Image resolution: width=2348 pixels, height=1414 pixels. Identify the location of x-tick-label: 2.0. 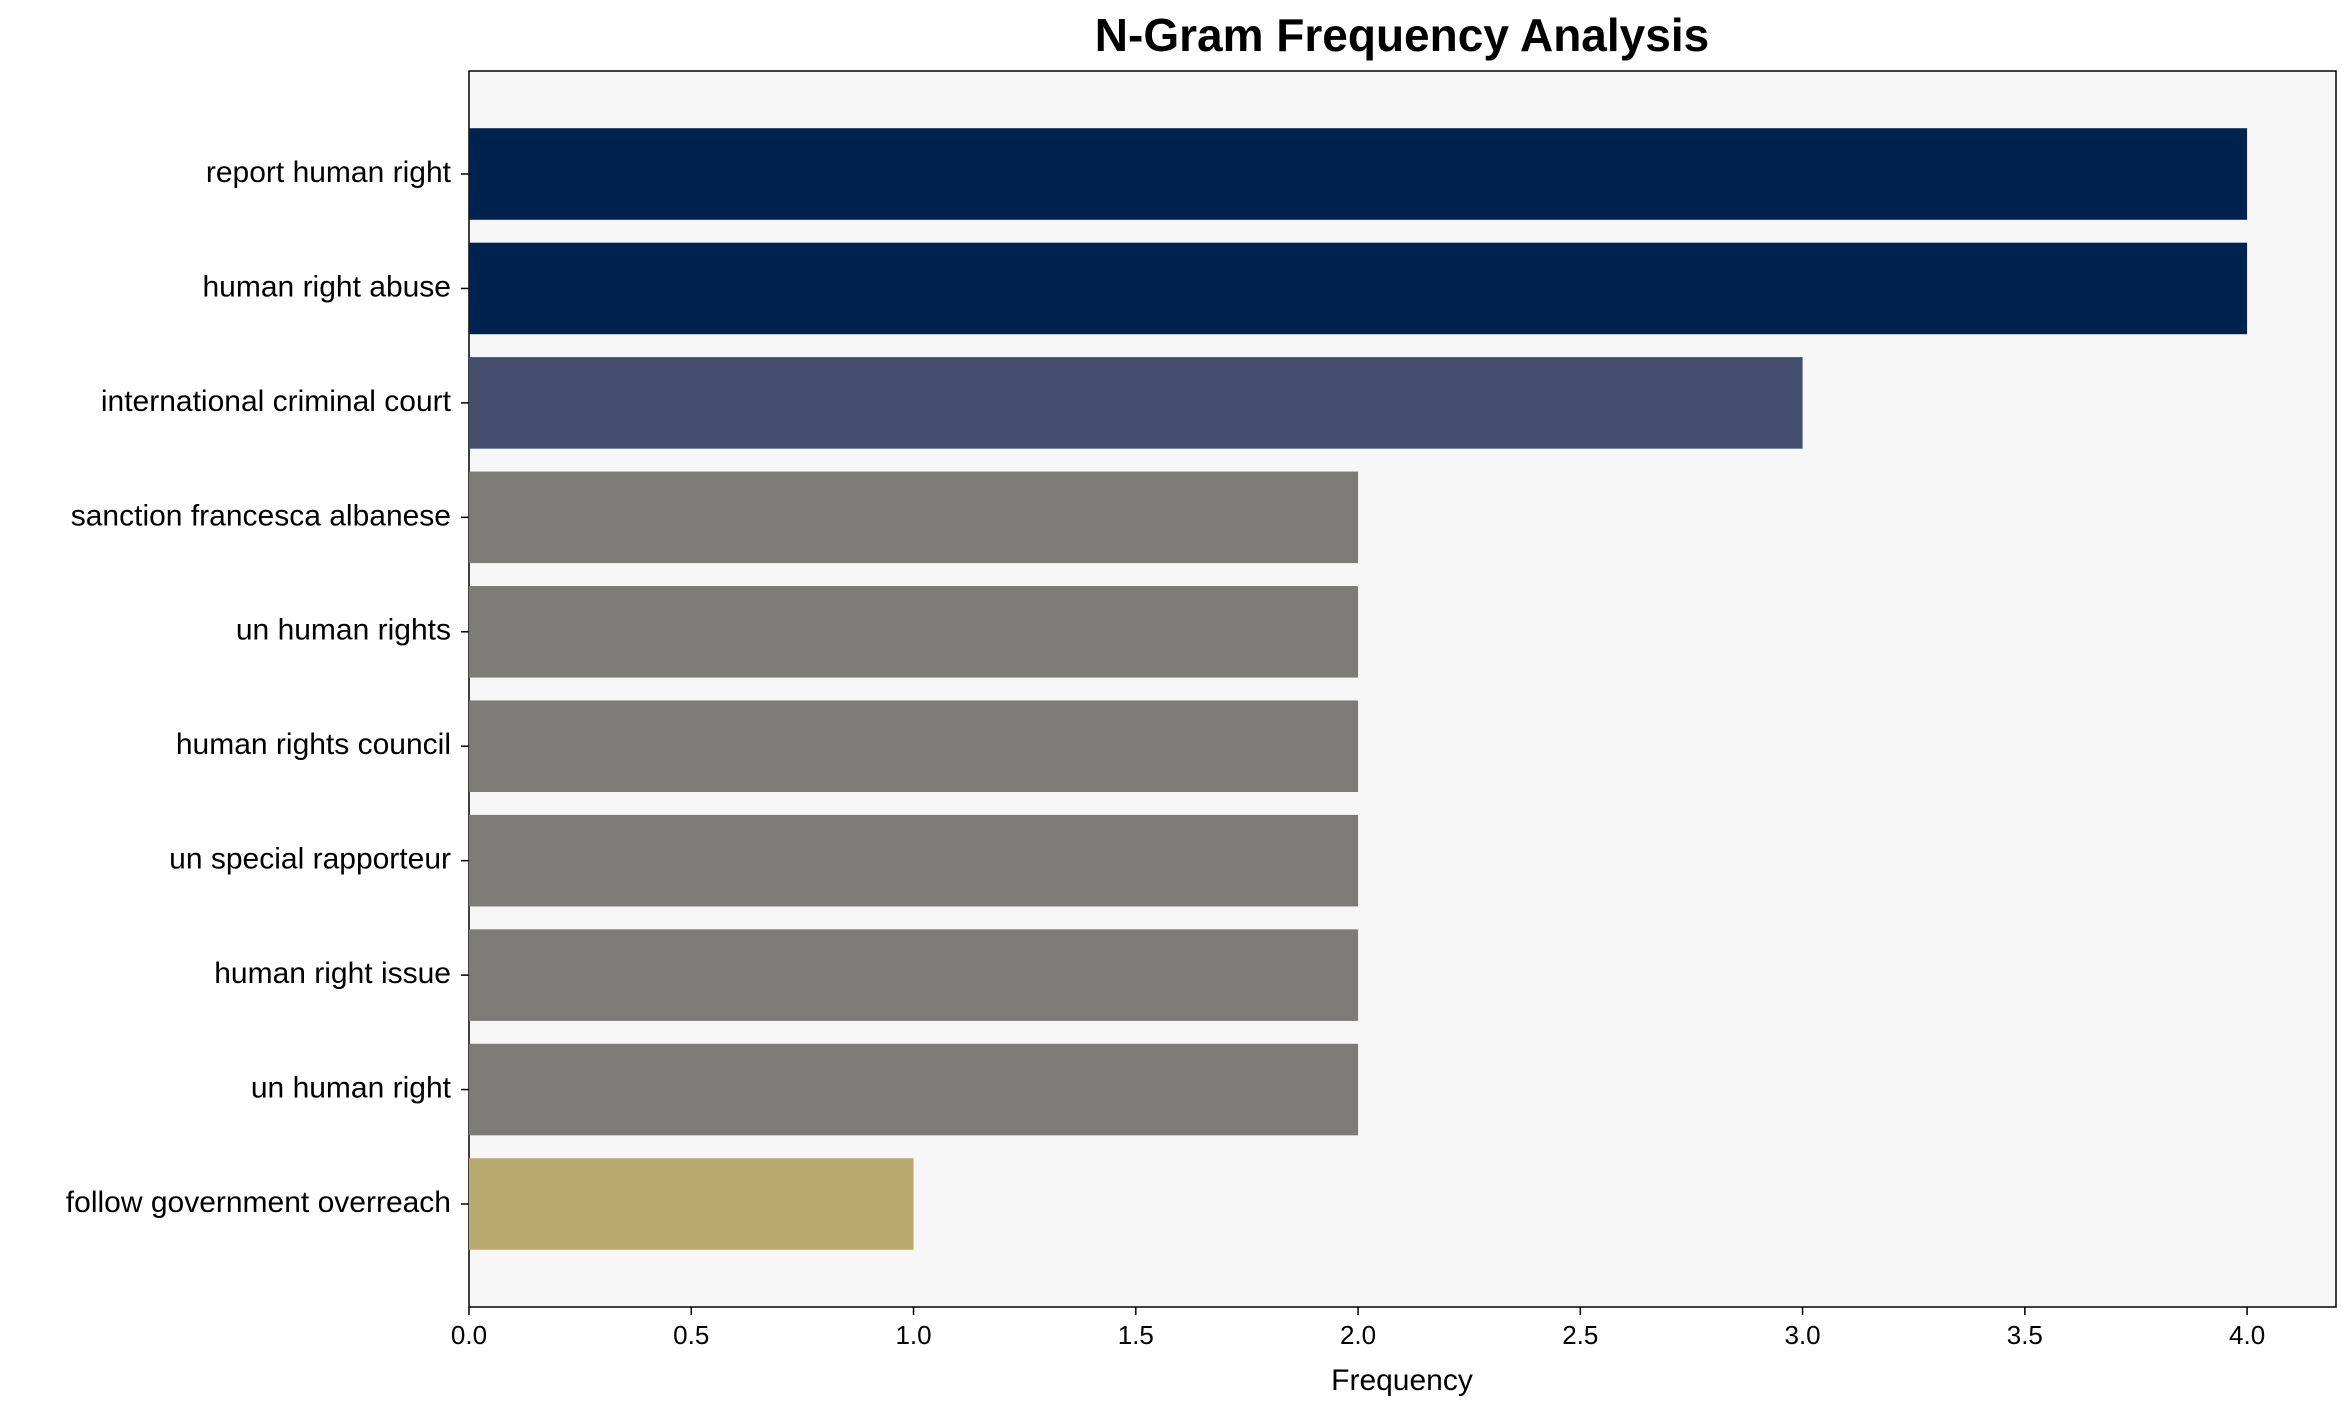
(1358, 1335).